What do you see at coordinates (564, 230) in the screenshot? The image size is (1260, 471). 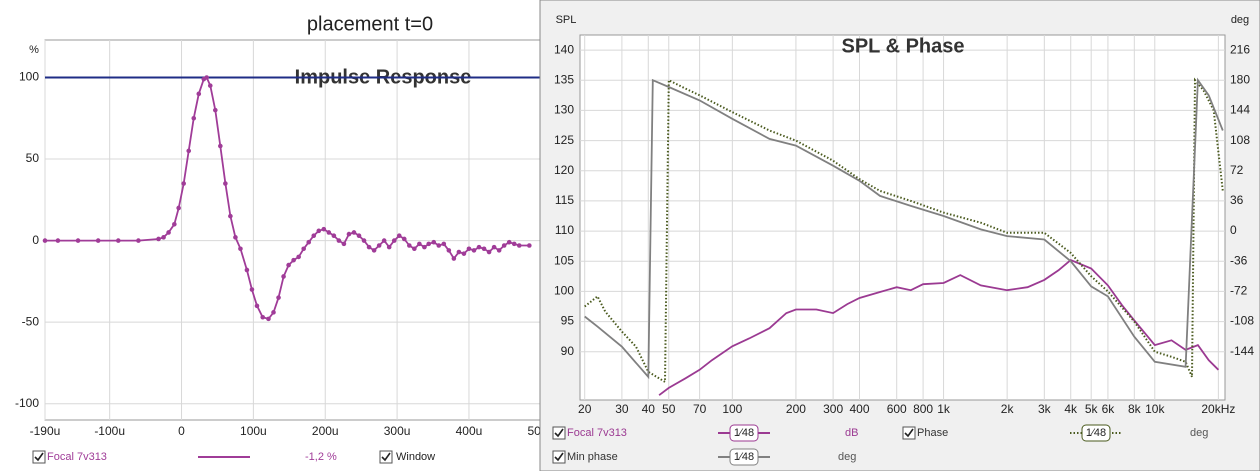 I see `y-tick-label: 110` at bounding box center [564, 230].